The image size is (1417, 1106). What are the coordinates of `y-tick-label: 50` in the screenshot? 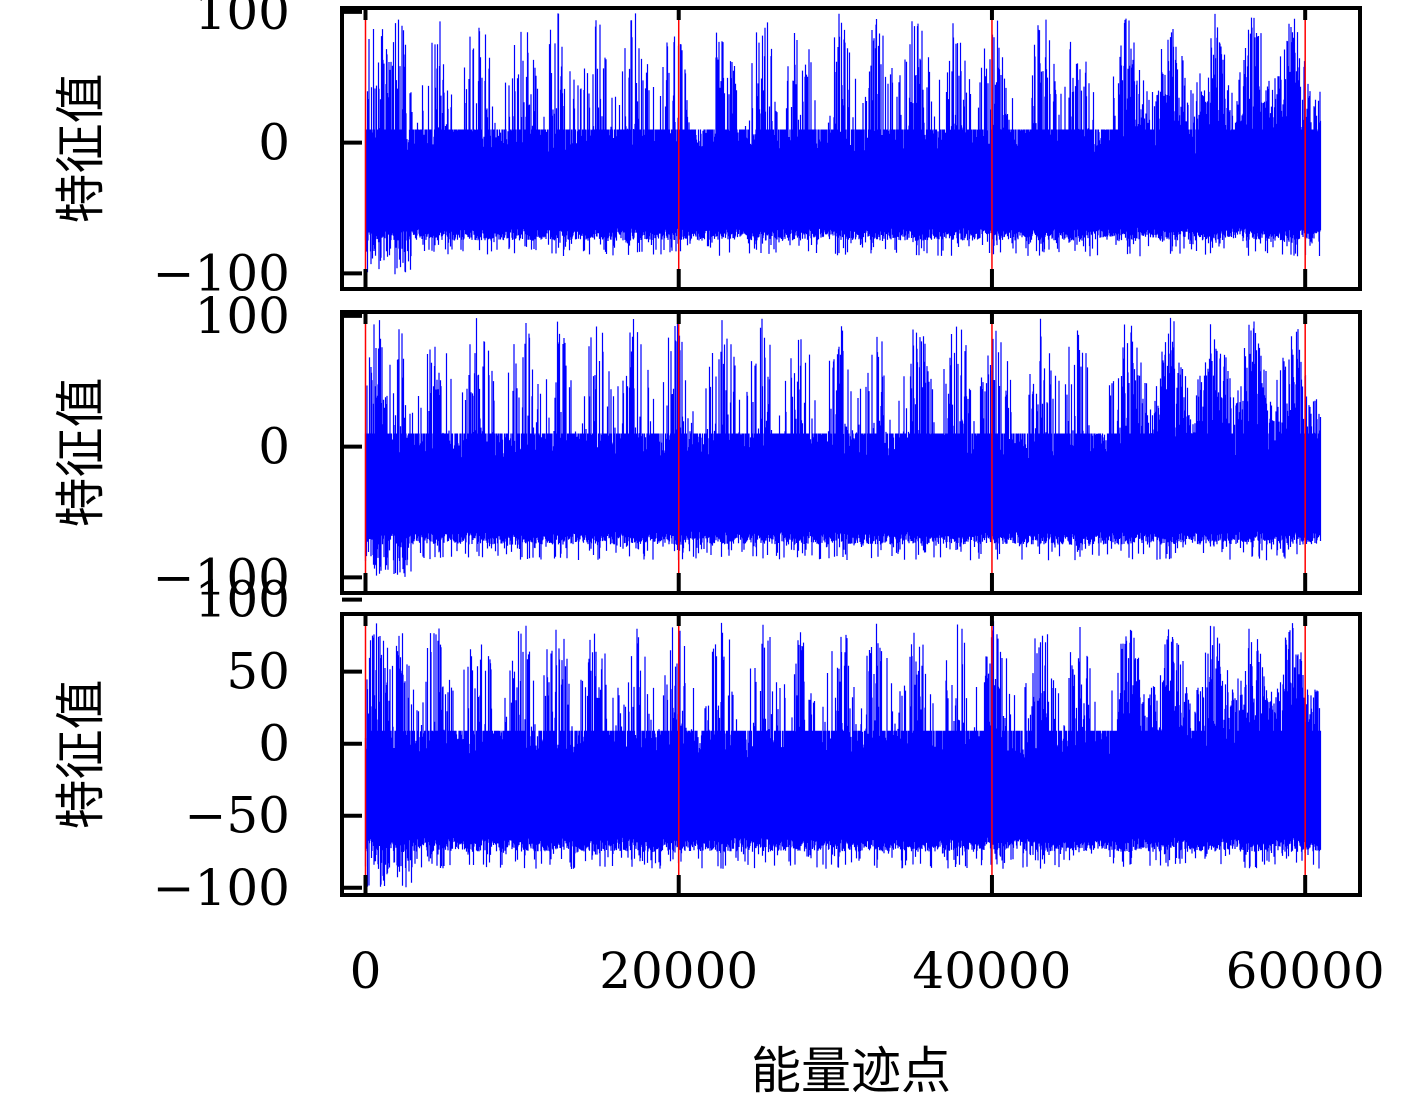 It's located at (258, 672).